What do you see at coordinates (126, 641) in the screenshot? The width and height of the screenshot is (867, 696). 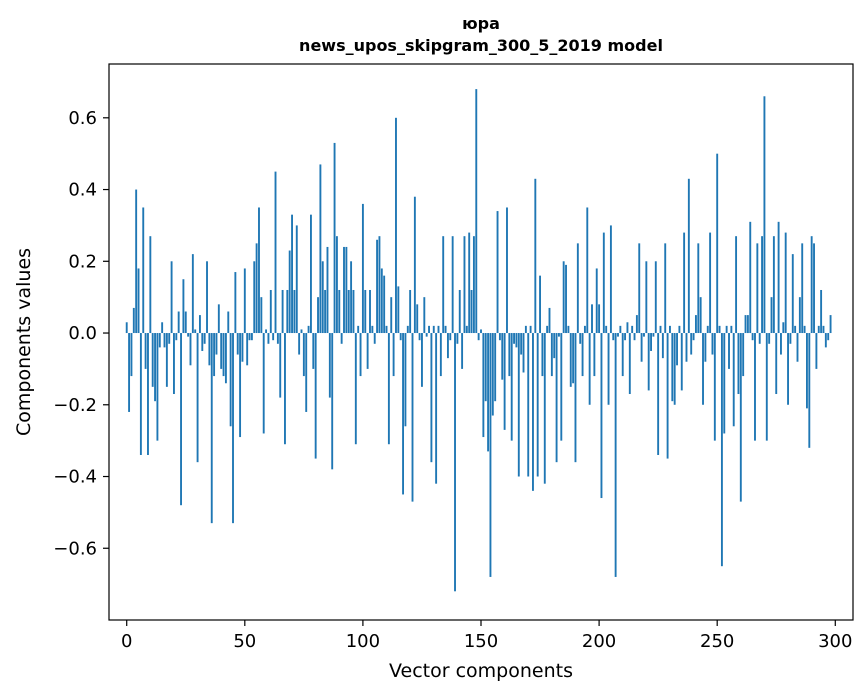 I see `x-tick-label: 0` at bounding box center [126, 641].